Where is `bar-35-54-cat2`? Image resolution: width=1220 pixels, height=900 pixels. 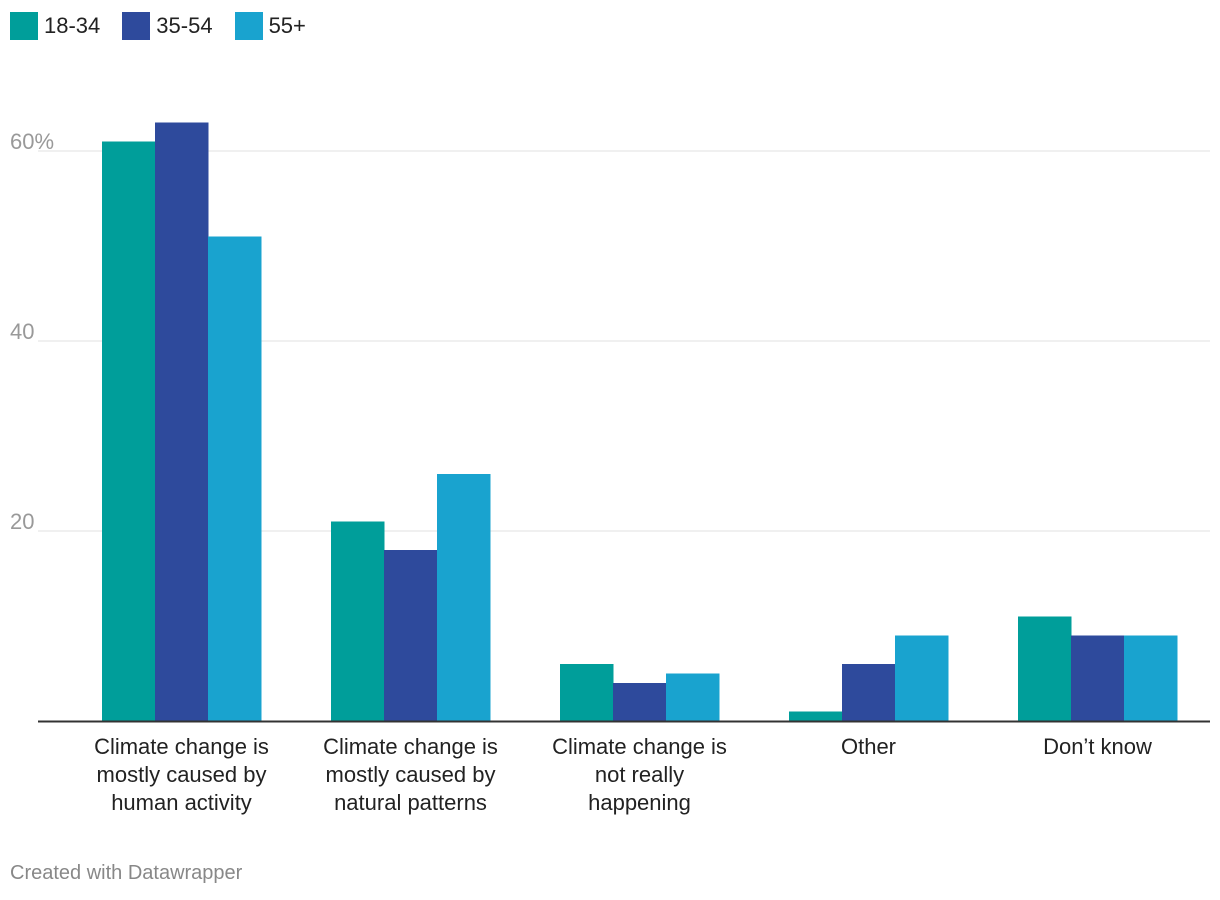 bar-35-54-cat2 is located at coordinates (640, 702).